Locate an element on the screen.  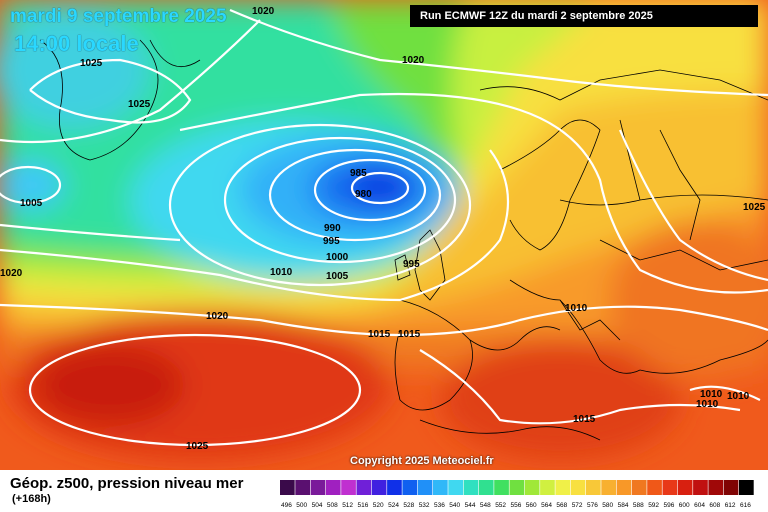
scale-tick-label: 556 is located at coordinates (516, 505).